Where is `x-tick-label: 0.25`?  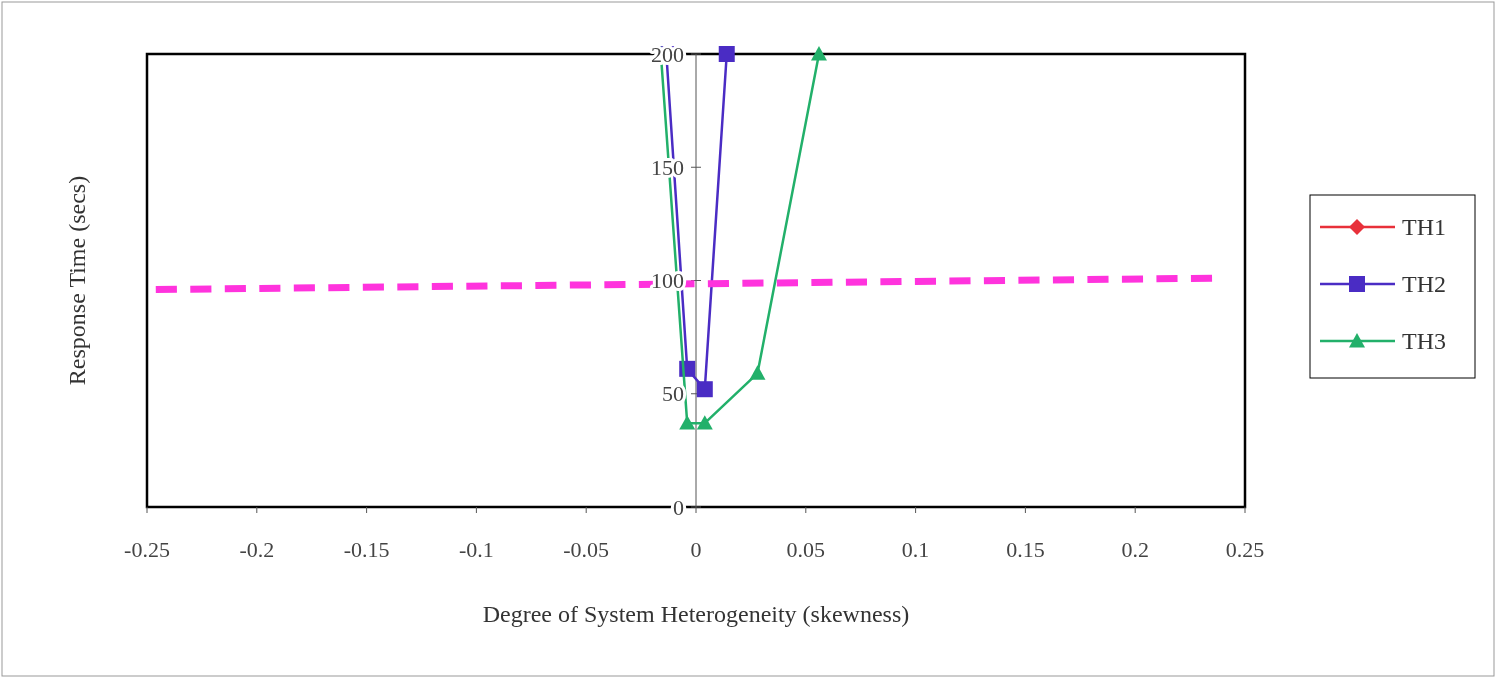 x-tick-label: 0.25 is located at coordinates (1245, 549).